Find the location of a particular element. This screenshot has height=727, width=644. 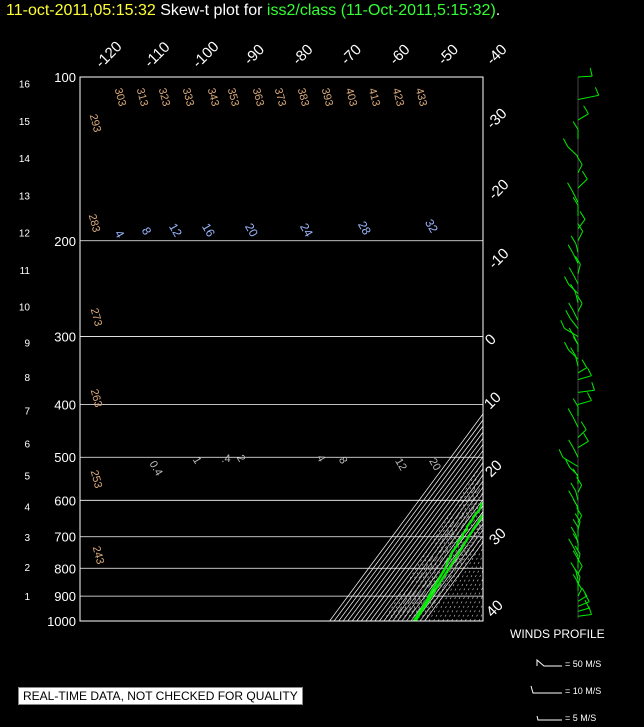

dry-adiabat-label-303: 303 is located at coordinates (120, 97).